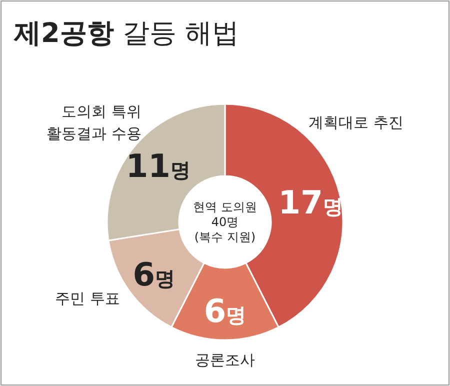 The height and width of the screenshot is (386, 450). What do you see at coordinates (158, 165) in the screenshot?
I see `data-label: 11명` at bounding box center [158, 165].